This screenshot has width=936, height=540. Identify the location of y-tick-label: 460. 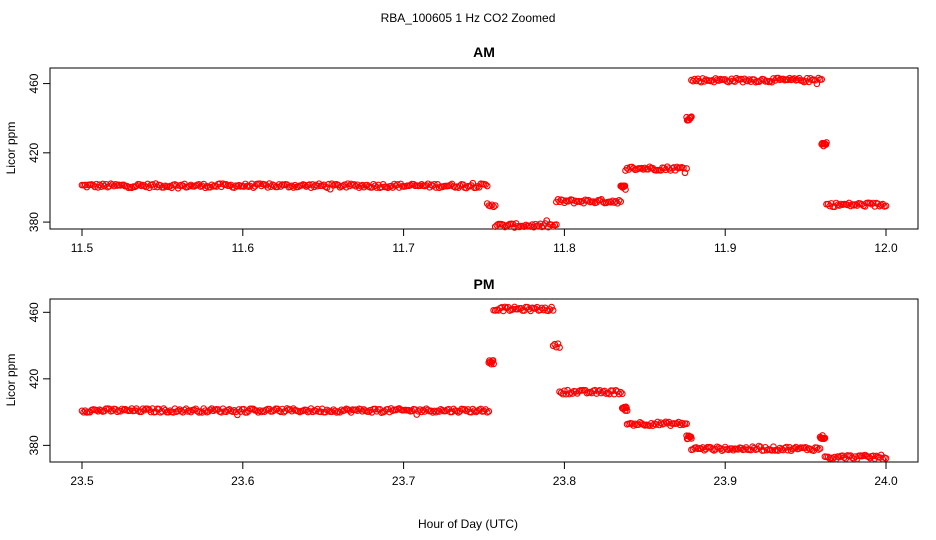
(34, 312).